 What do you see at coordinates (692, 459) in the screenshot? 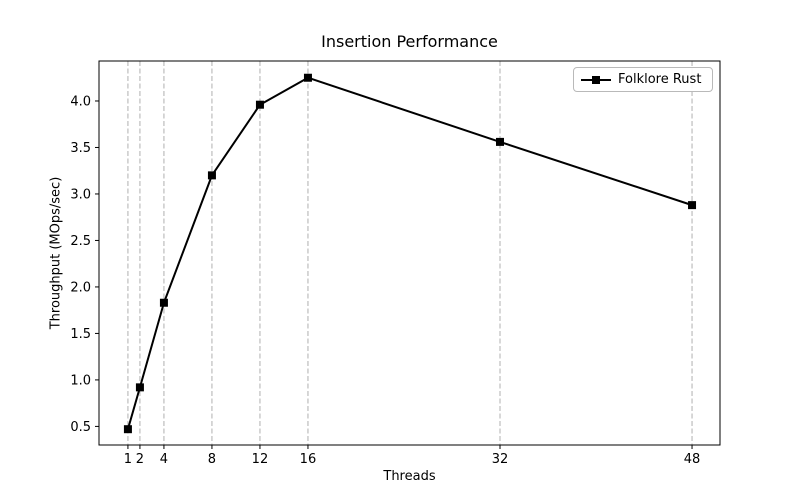
I see `x-tick-label: 48` at bounding box center [692, 459].